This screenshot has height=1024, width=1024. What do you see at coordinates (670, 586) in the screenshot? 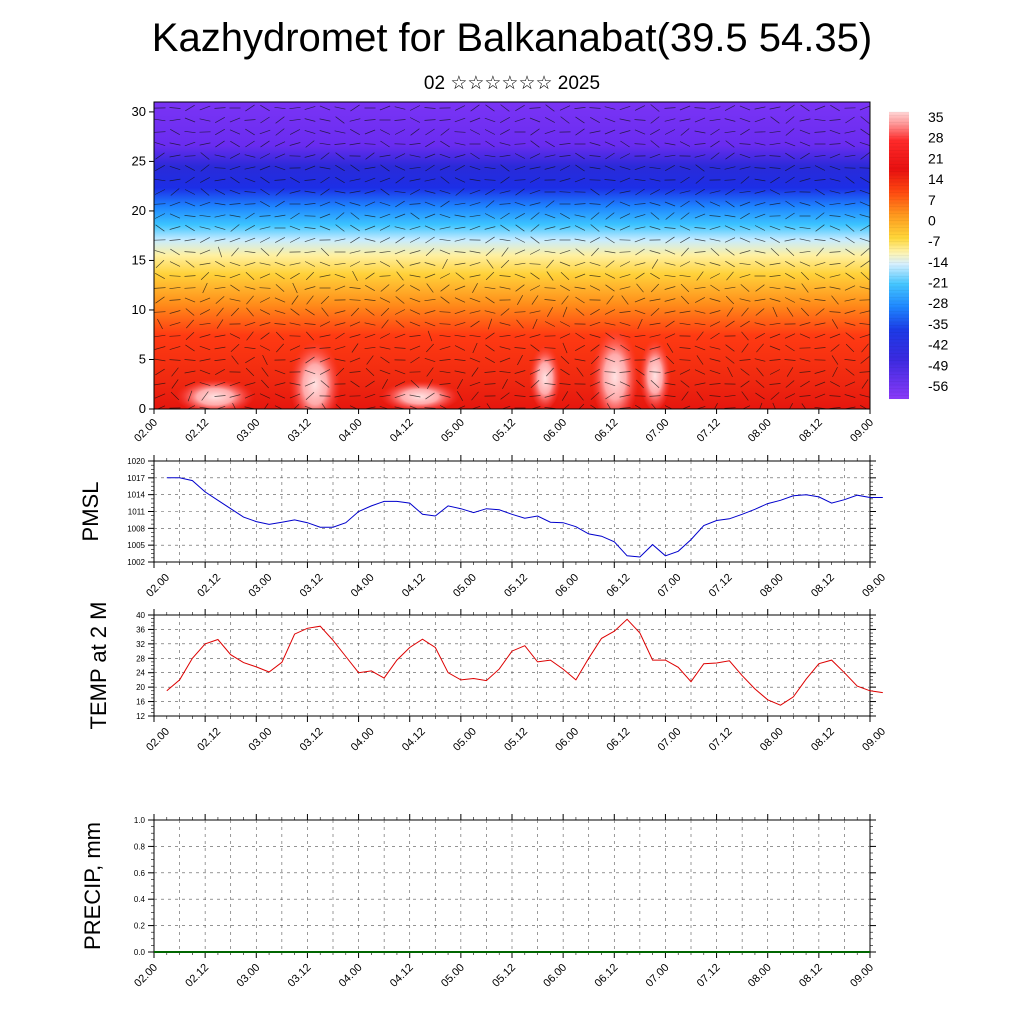
I see `pmsl-x-tick-label: 07.00` at bounding box center [670, 586].